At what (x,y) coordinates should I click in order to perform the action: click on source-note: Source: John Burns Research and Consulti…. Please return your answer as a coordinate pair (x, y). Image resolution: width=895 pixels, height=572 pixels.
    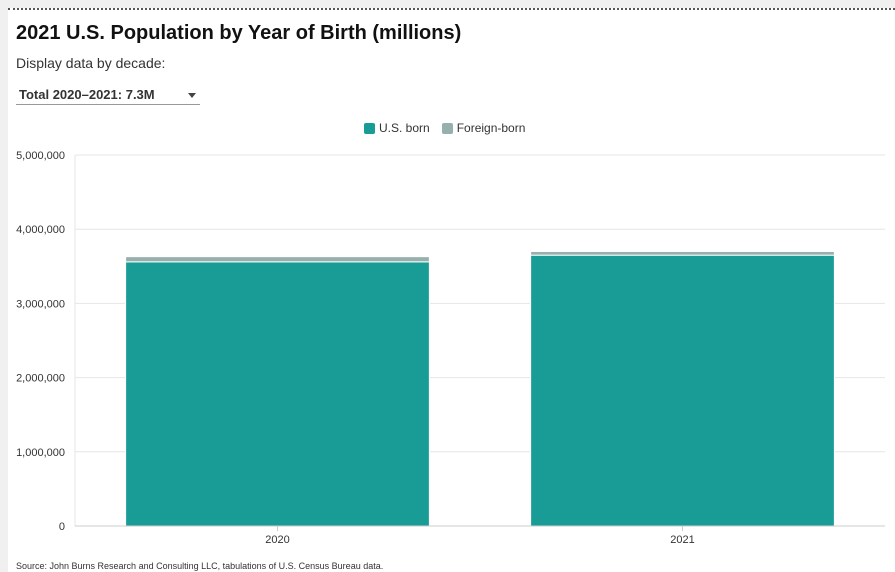
    Looking at the image, I should click on (200, 566).